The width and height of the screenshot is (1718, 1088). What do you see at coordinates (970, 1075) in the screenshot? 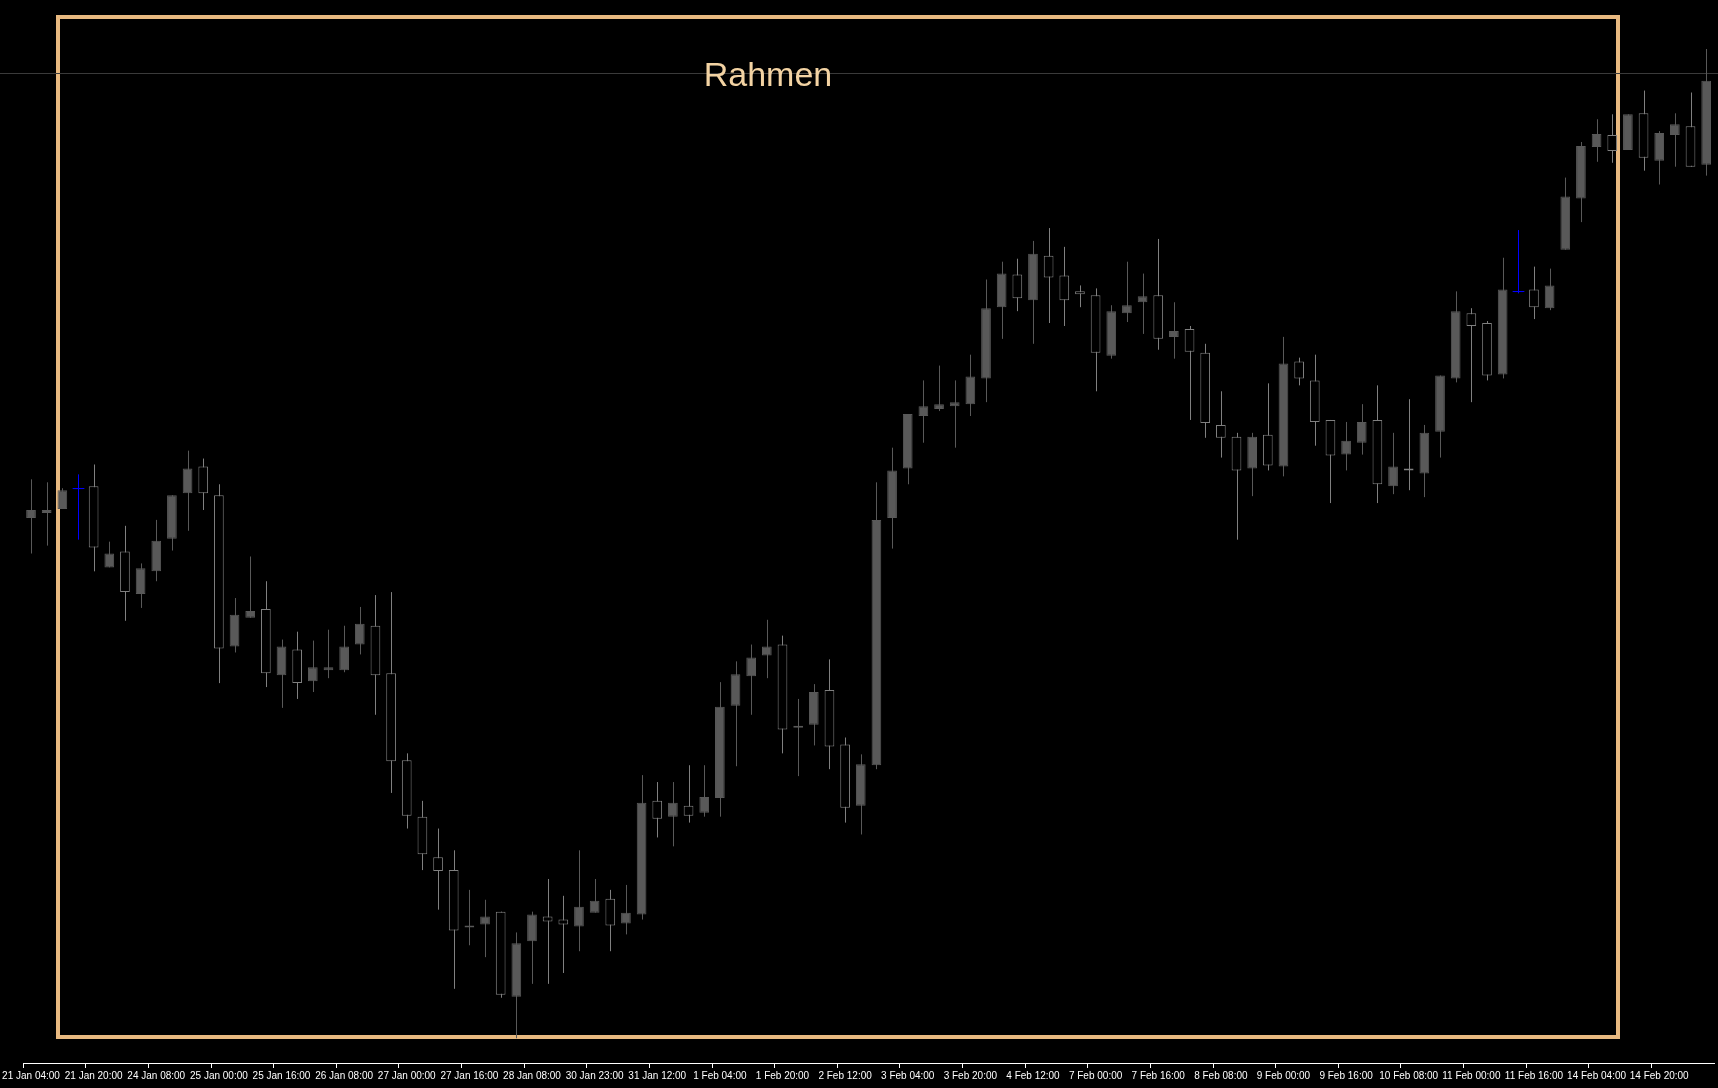
I see `x-tick-label: 3 Feb 20:00` at bounding box center [970, 1075].